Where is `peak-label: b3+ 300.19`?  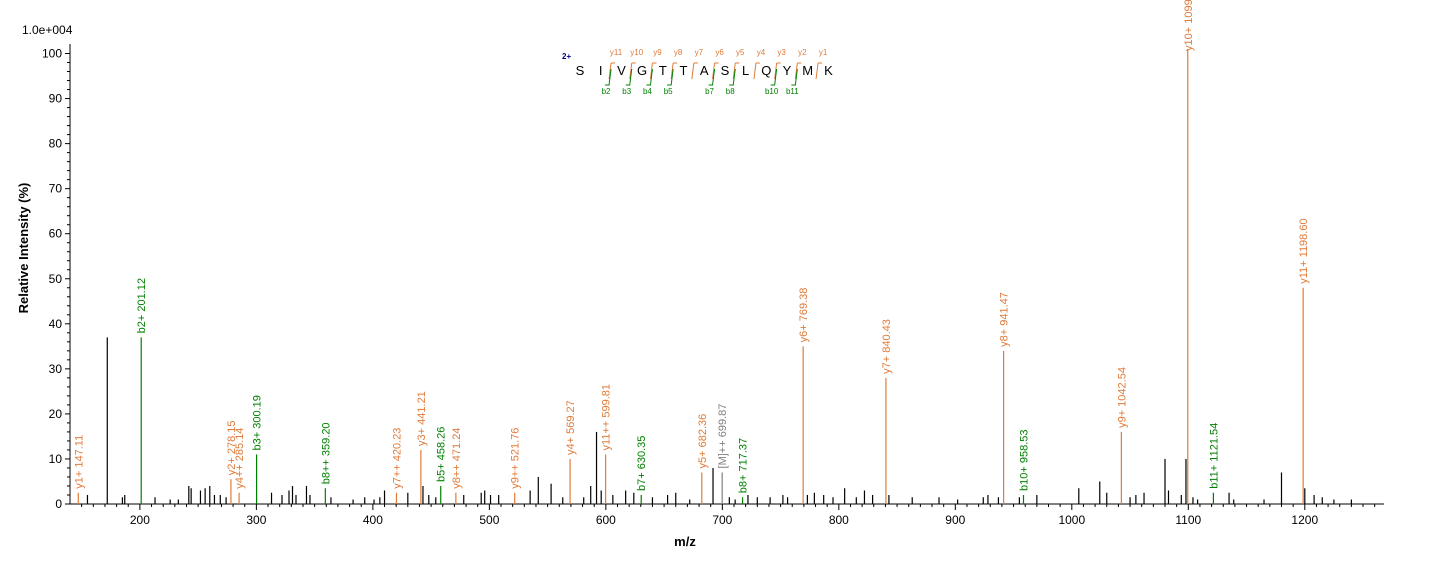 peak-label: b3+ 300.19 is located at coordinates (258, 422).